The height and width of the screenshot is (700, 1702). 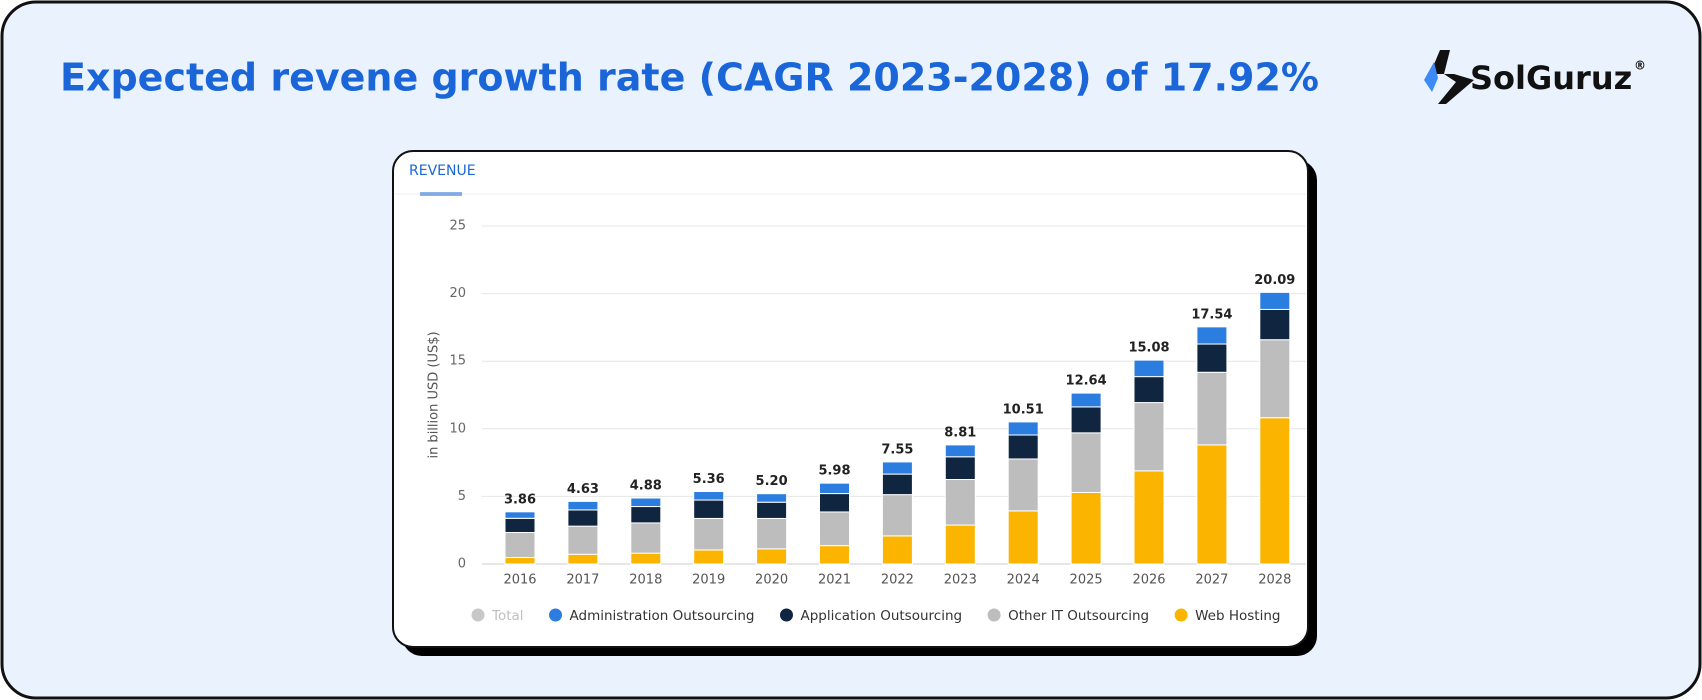 What do you see at coordinates (1023, 409) in the screenshot?
I see `total-label: 10.51` at bounding box center [1023, 409].